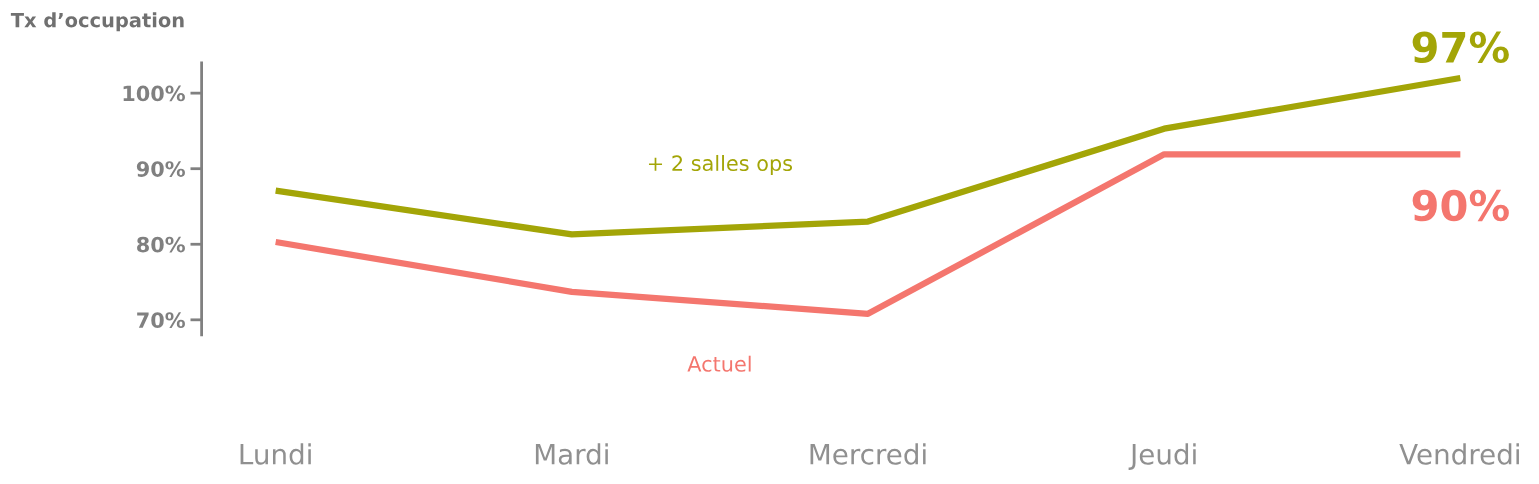 The image size is (1539, 484). I want to click on x-tick-label: Mercredi, so click(868, 454).